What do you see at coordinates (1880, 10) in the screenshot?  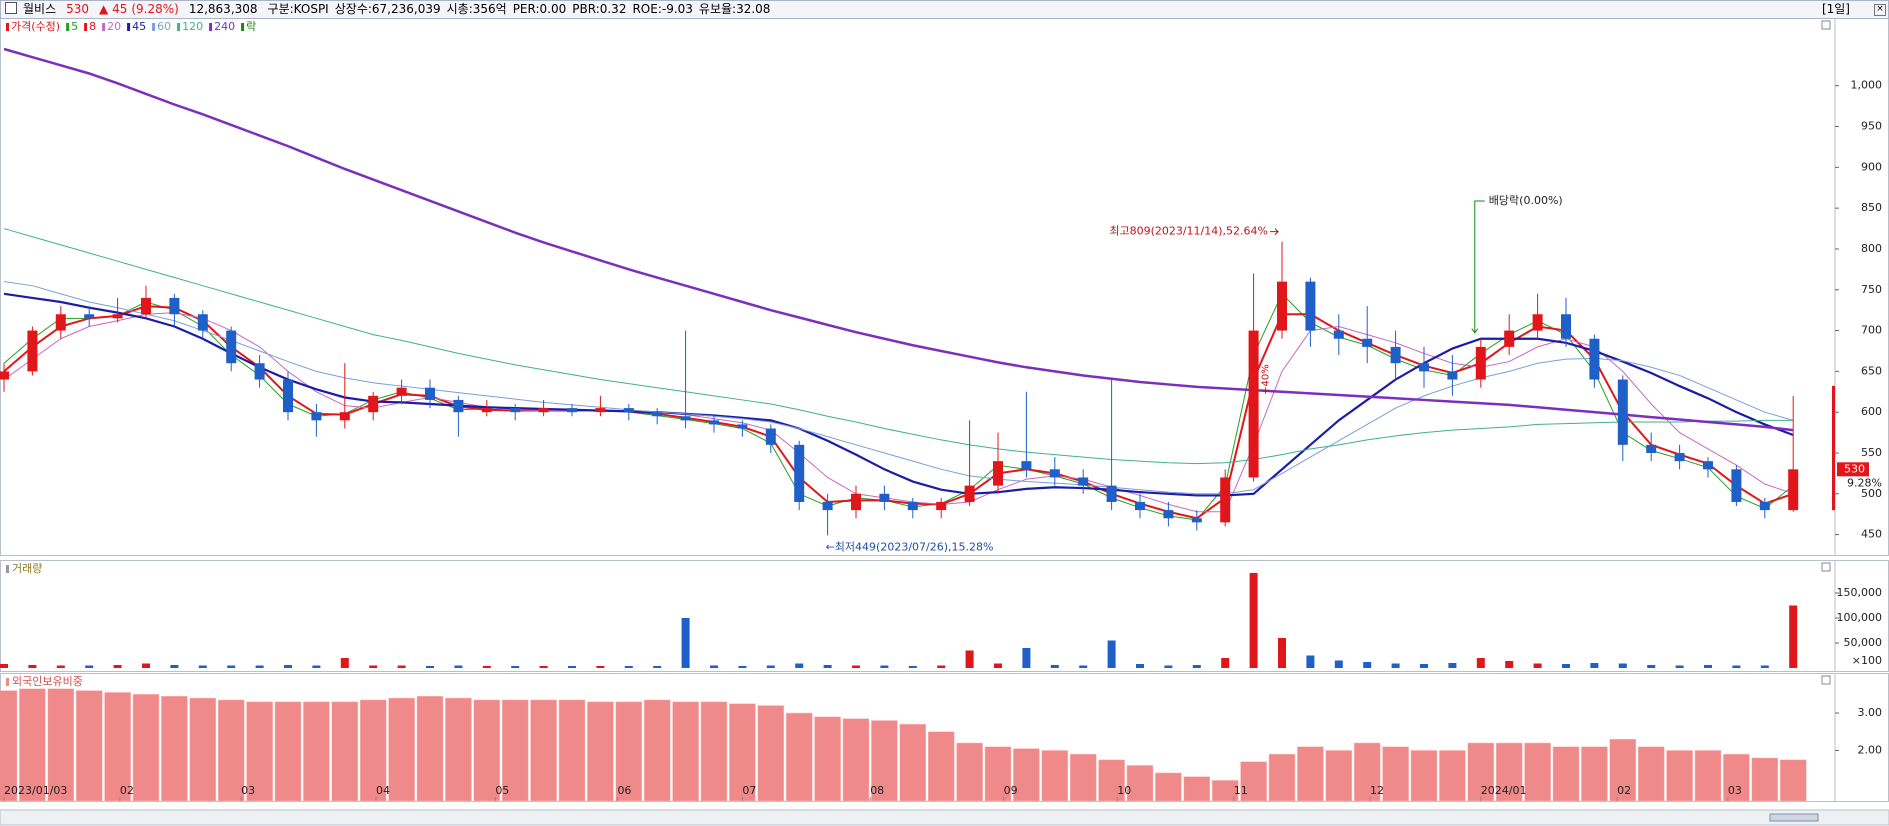 I see `close-button: ×` at bounding box center [1880, 10].